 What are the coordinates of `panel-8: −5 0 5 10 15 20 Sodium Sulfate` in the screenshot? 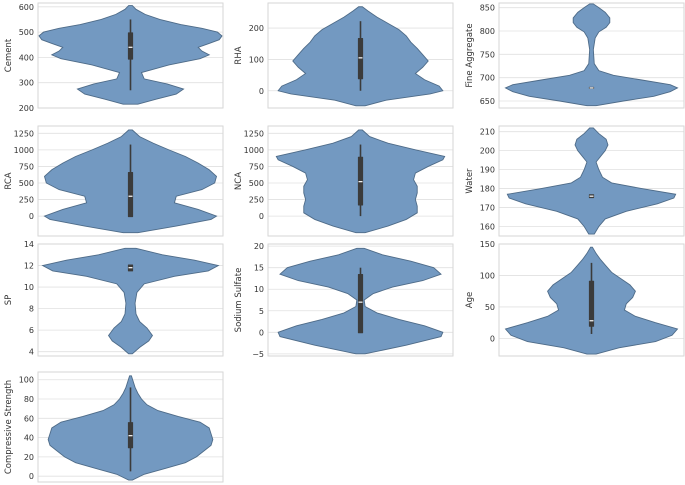 It's located at (344, 300).